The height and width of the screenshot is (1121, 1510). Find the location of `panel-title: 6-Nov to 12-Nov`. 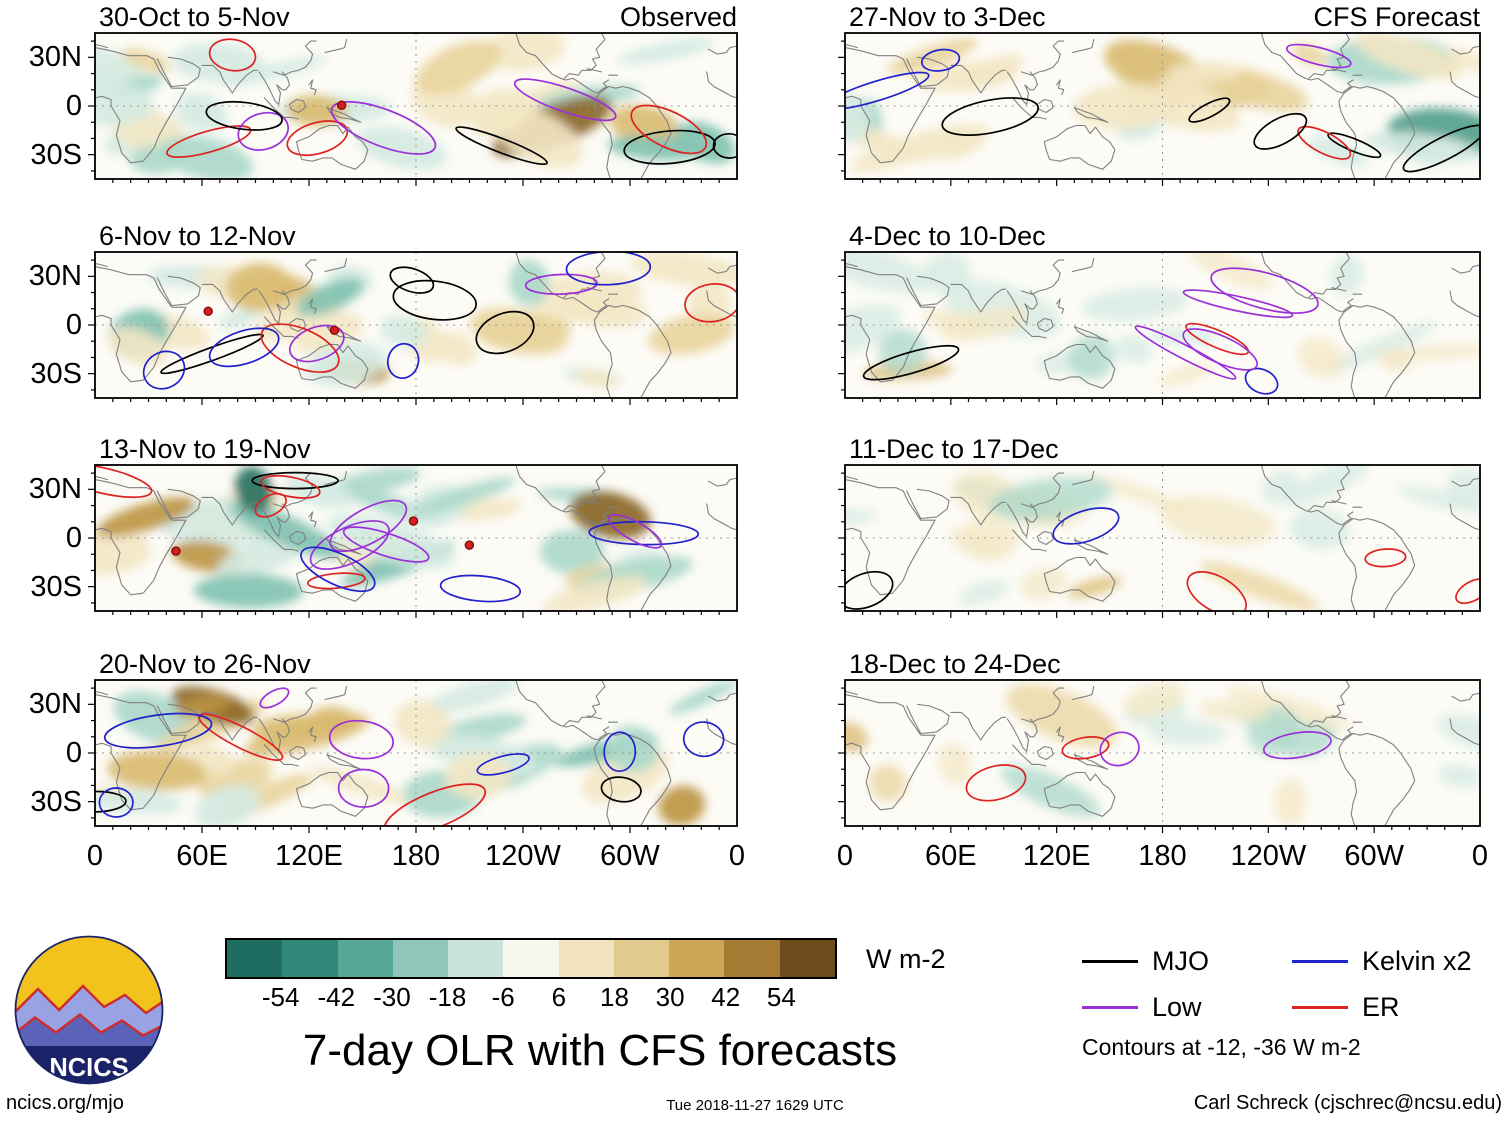

panel-title: 6-Nov to 12-Nov is located at coordinates (197, 236).